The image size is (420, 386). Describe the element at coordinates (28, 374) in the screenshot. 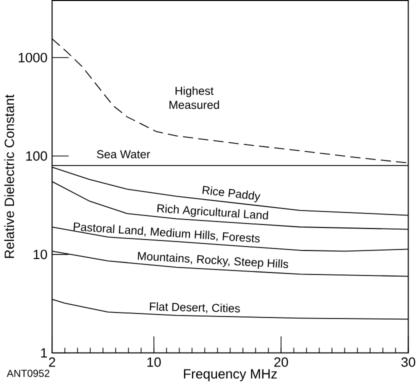

I see `text: ANT0952` at that location.